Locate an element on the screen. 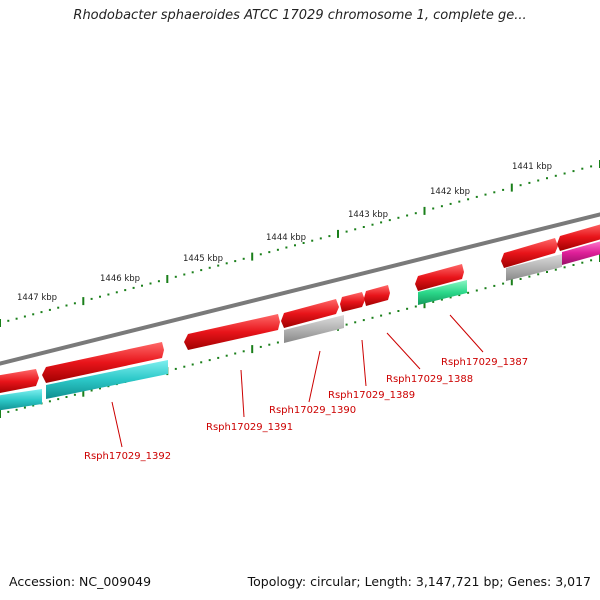 This screenshot has height=600, width=600. tick-label: 1444 kbp is located at coordinates (286, 238).